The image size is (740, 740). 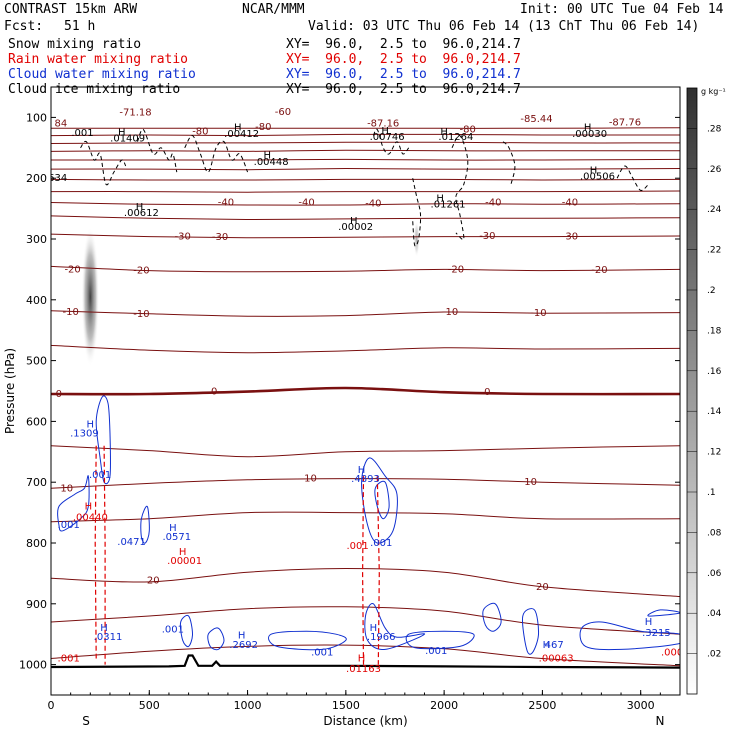 What do you see at coordinates (86, 721) in the screenshot?
I see `x-end-label-left: S` at bounding box center [86, 721].